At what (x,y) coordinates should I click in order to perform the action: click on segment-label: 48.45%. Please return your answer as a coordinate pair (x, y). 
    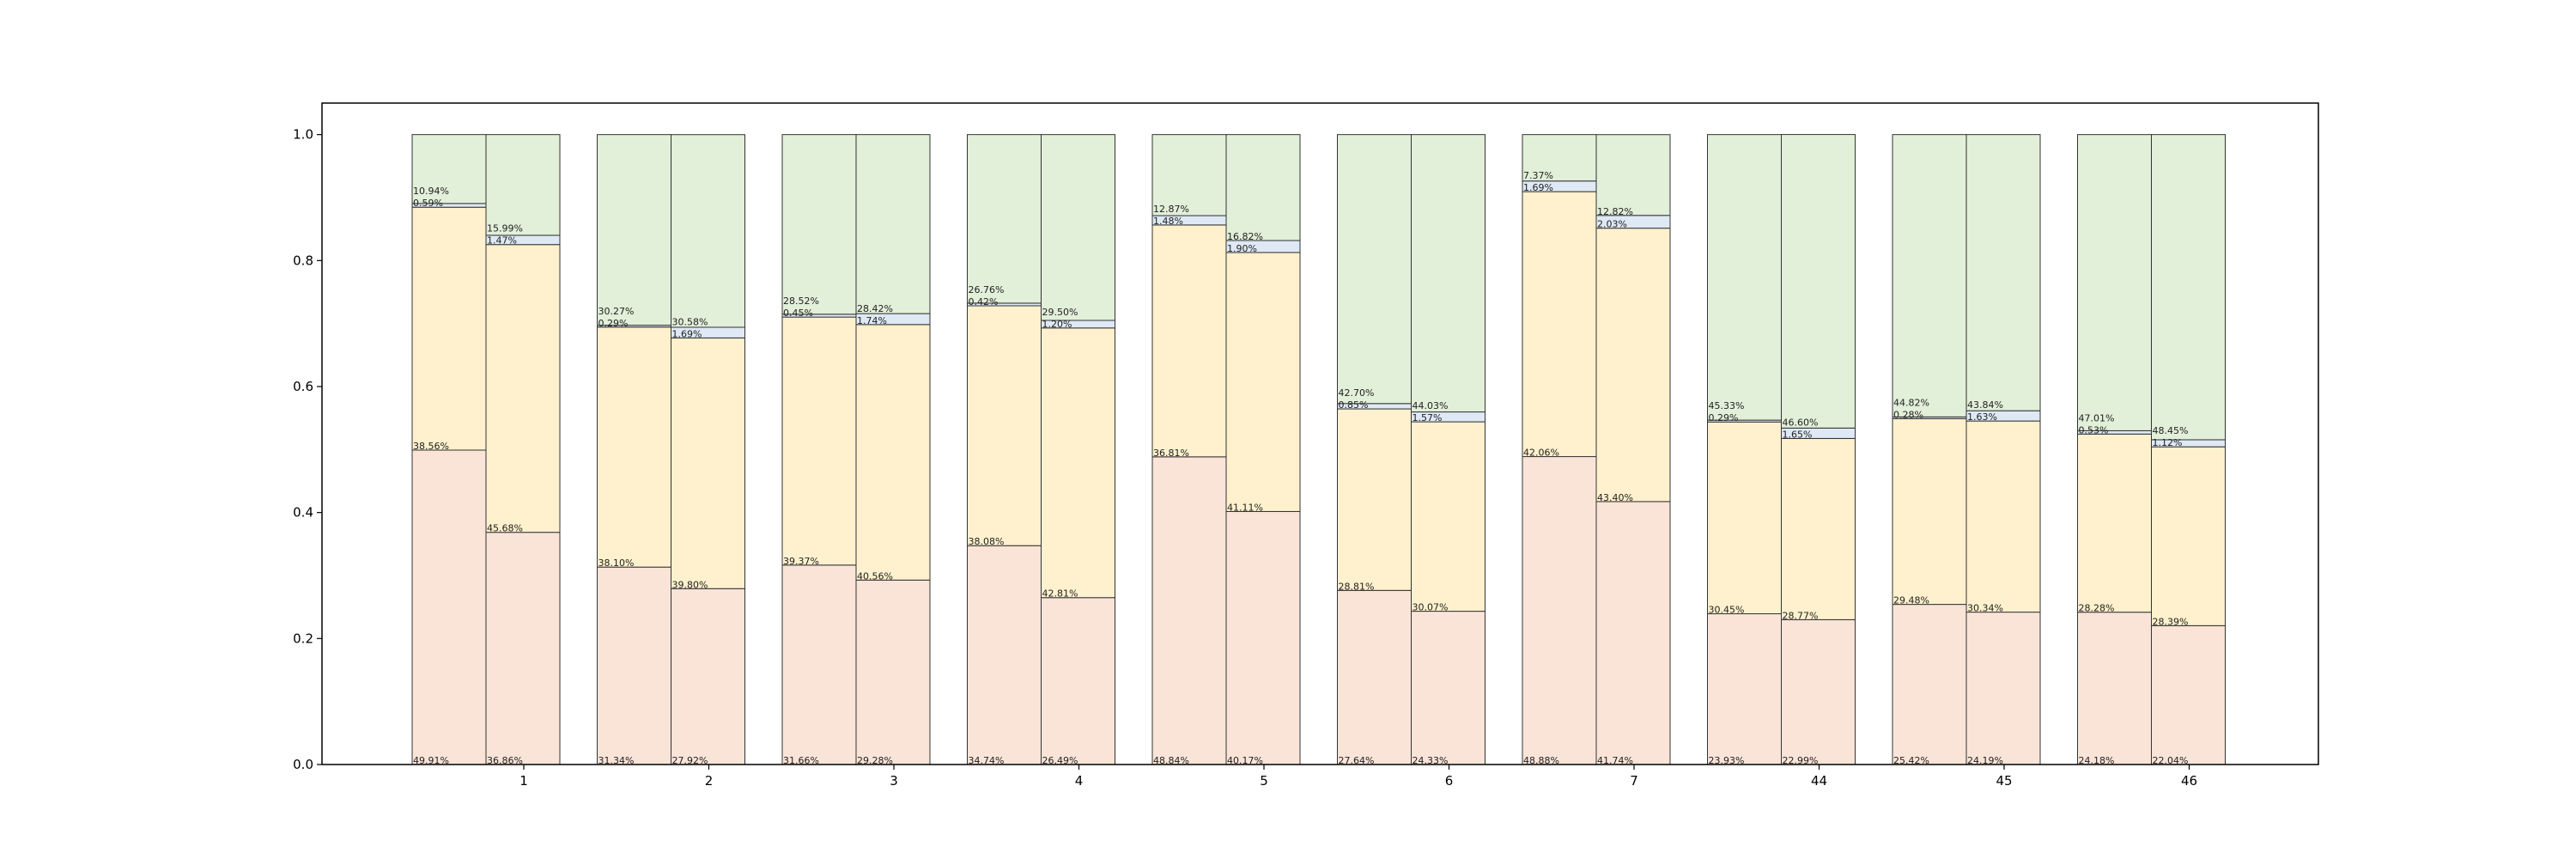
    Looking at the image, I should click on (2171, 431).